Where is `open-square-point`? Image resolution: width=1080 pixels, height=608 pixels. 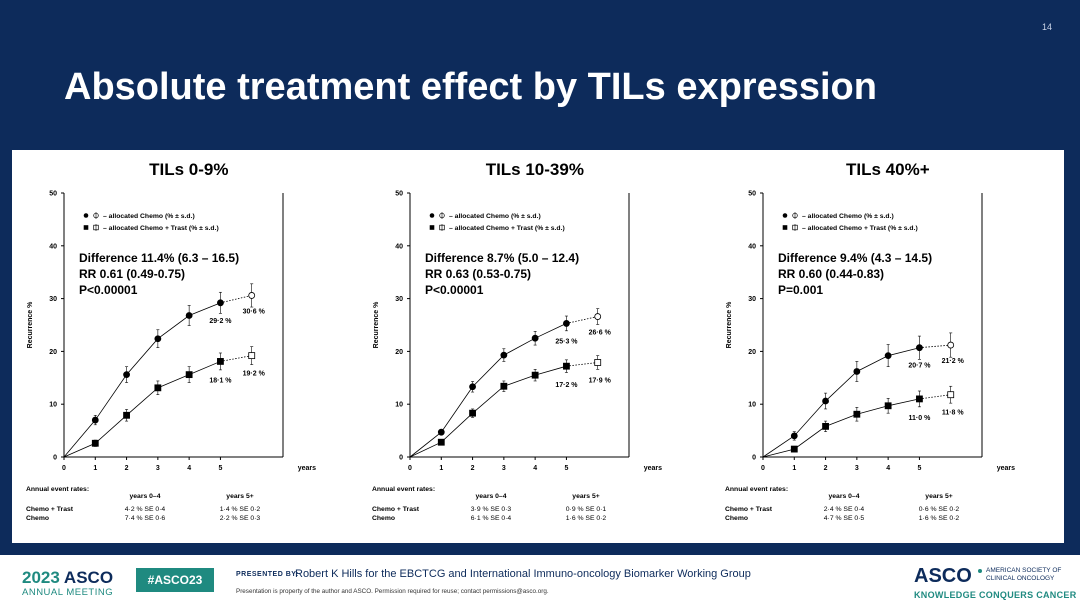
open-square-point is located at coordinates (252, 356).